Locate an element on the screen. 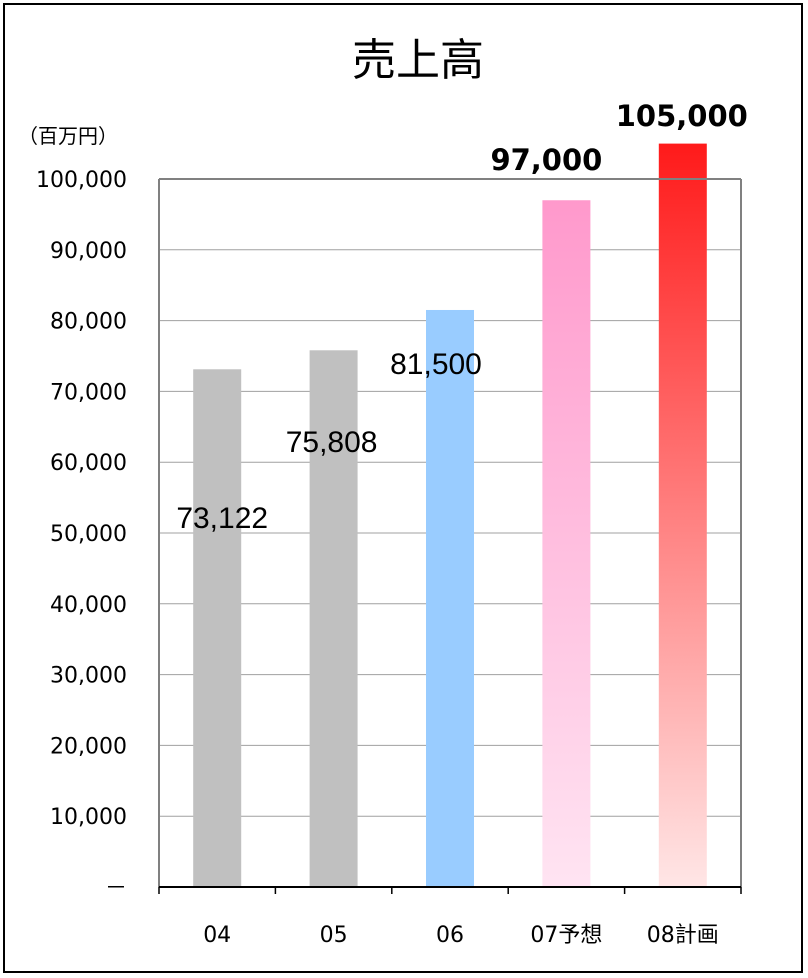 The height and width of the screenshot is (978, 808). y-tick-label-9: 90,000 is located at coordinates (88, 251).